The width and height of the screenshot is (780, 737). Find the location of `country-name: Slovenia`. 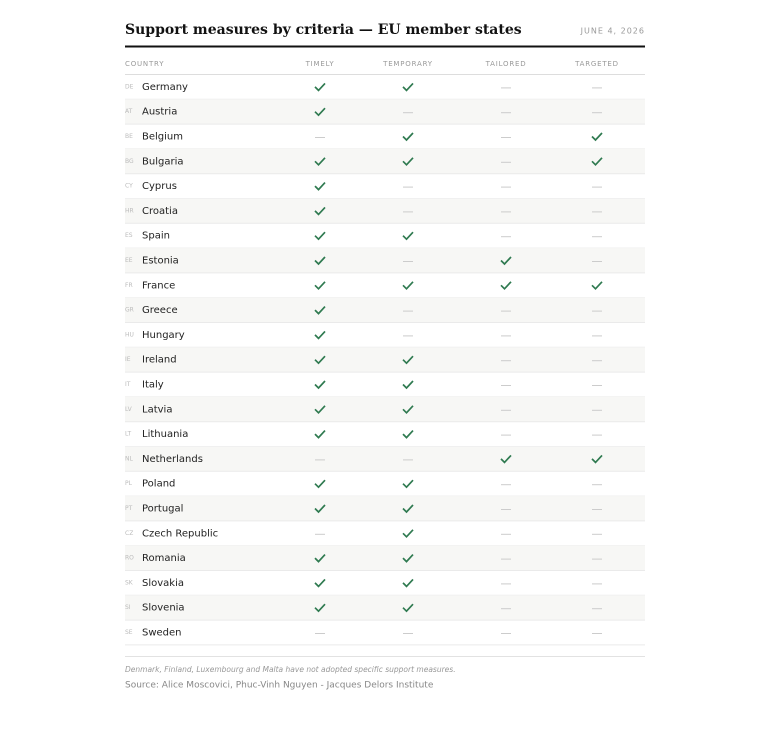

country-name: Slovenia is located at coordinates (163, 608).